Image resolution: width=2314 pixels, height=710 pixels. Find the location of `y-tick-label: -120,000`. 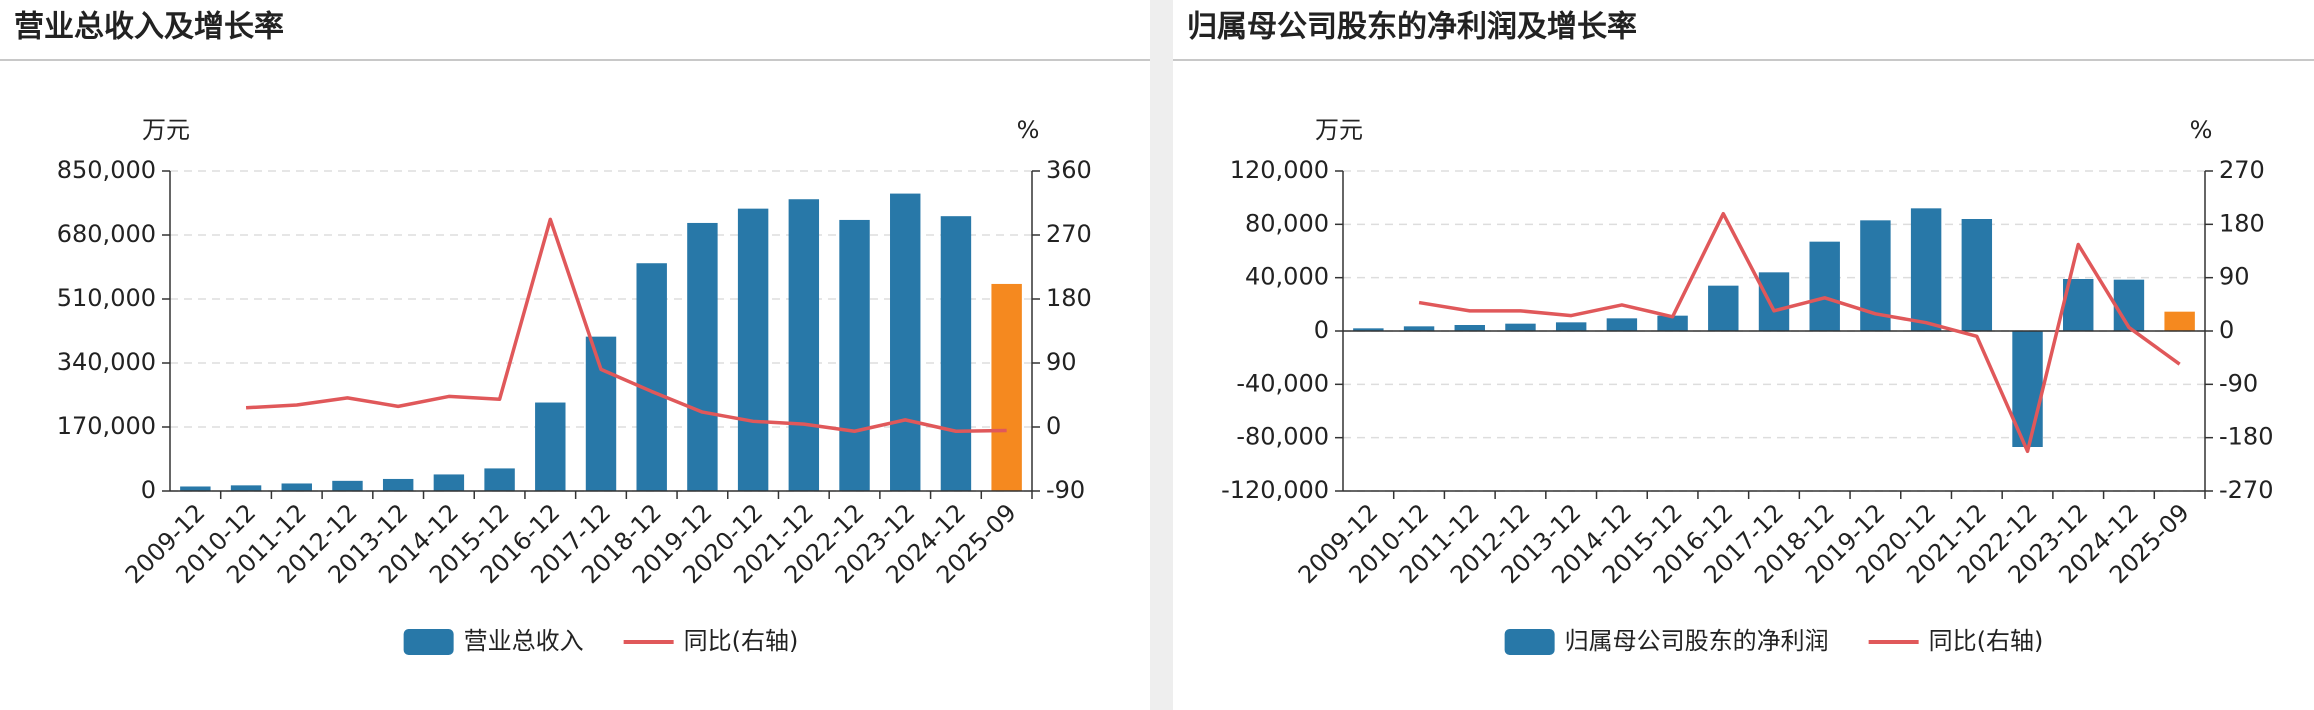

y-tick-label: -120,000 is located at coordinates (1275, 490).